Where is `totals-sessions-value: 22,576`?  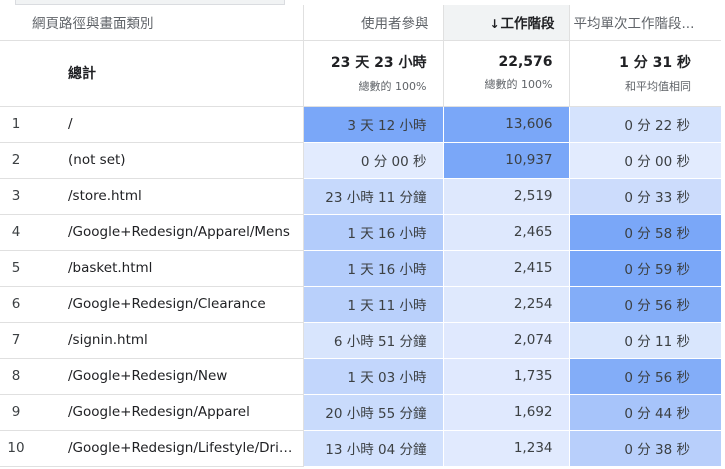
totals-sessions-value: 22,576 is located at coordinates (525, 62).